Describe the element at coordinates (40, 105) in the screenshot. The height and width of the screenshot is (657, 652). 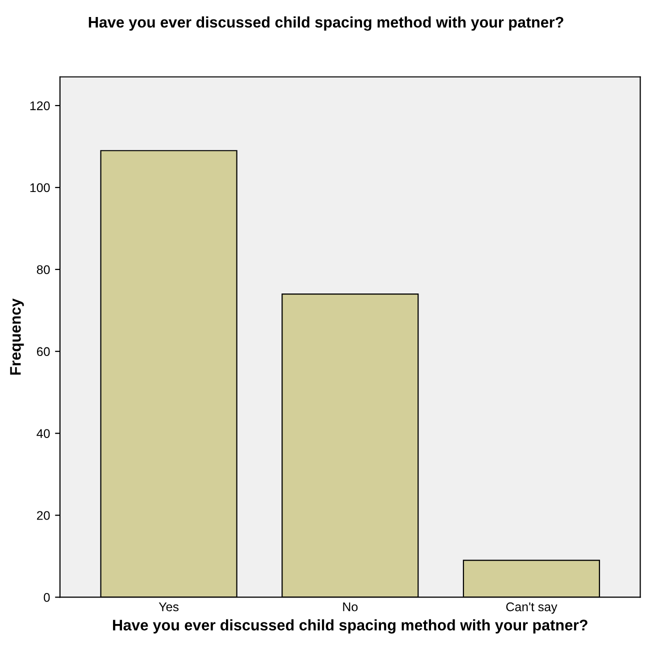
I see `y-tick-label: 120` at that location.